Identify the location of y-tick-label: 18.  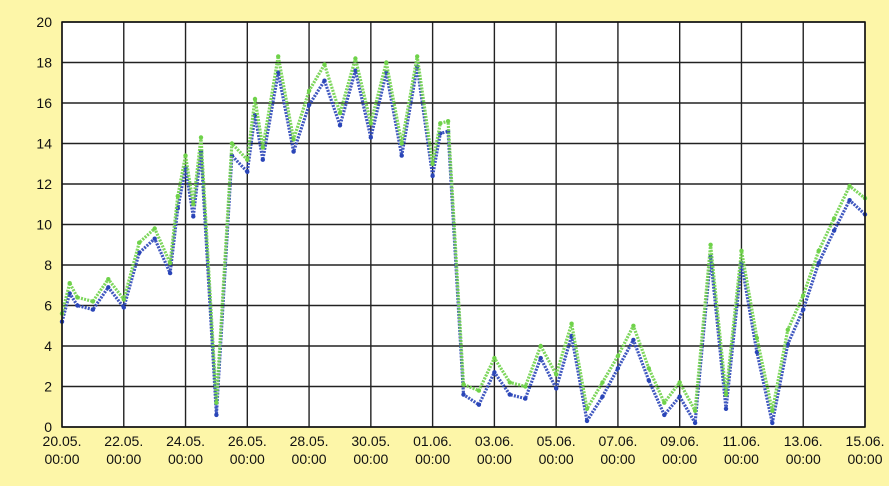
(44, 63).